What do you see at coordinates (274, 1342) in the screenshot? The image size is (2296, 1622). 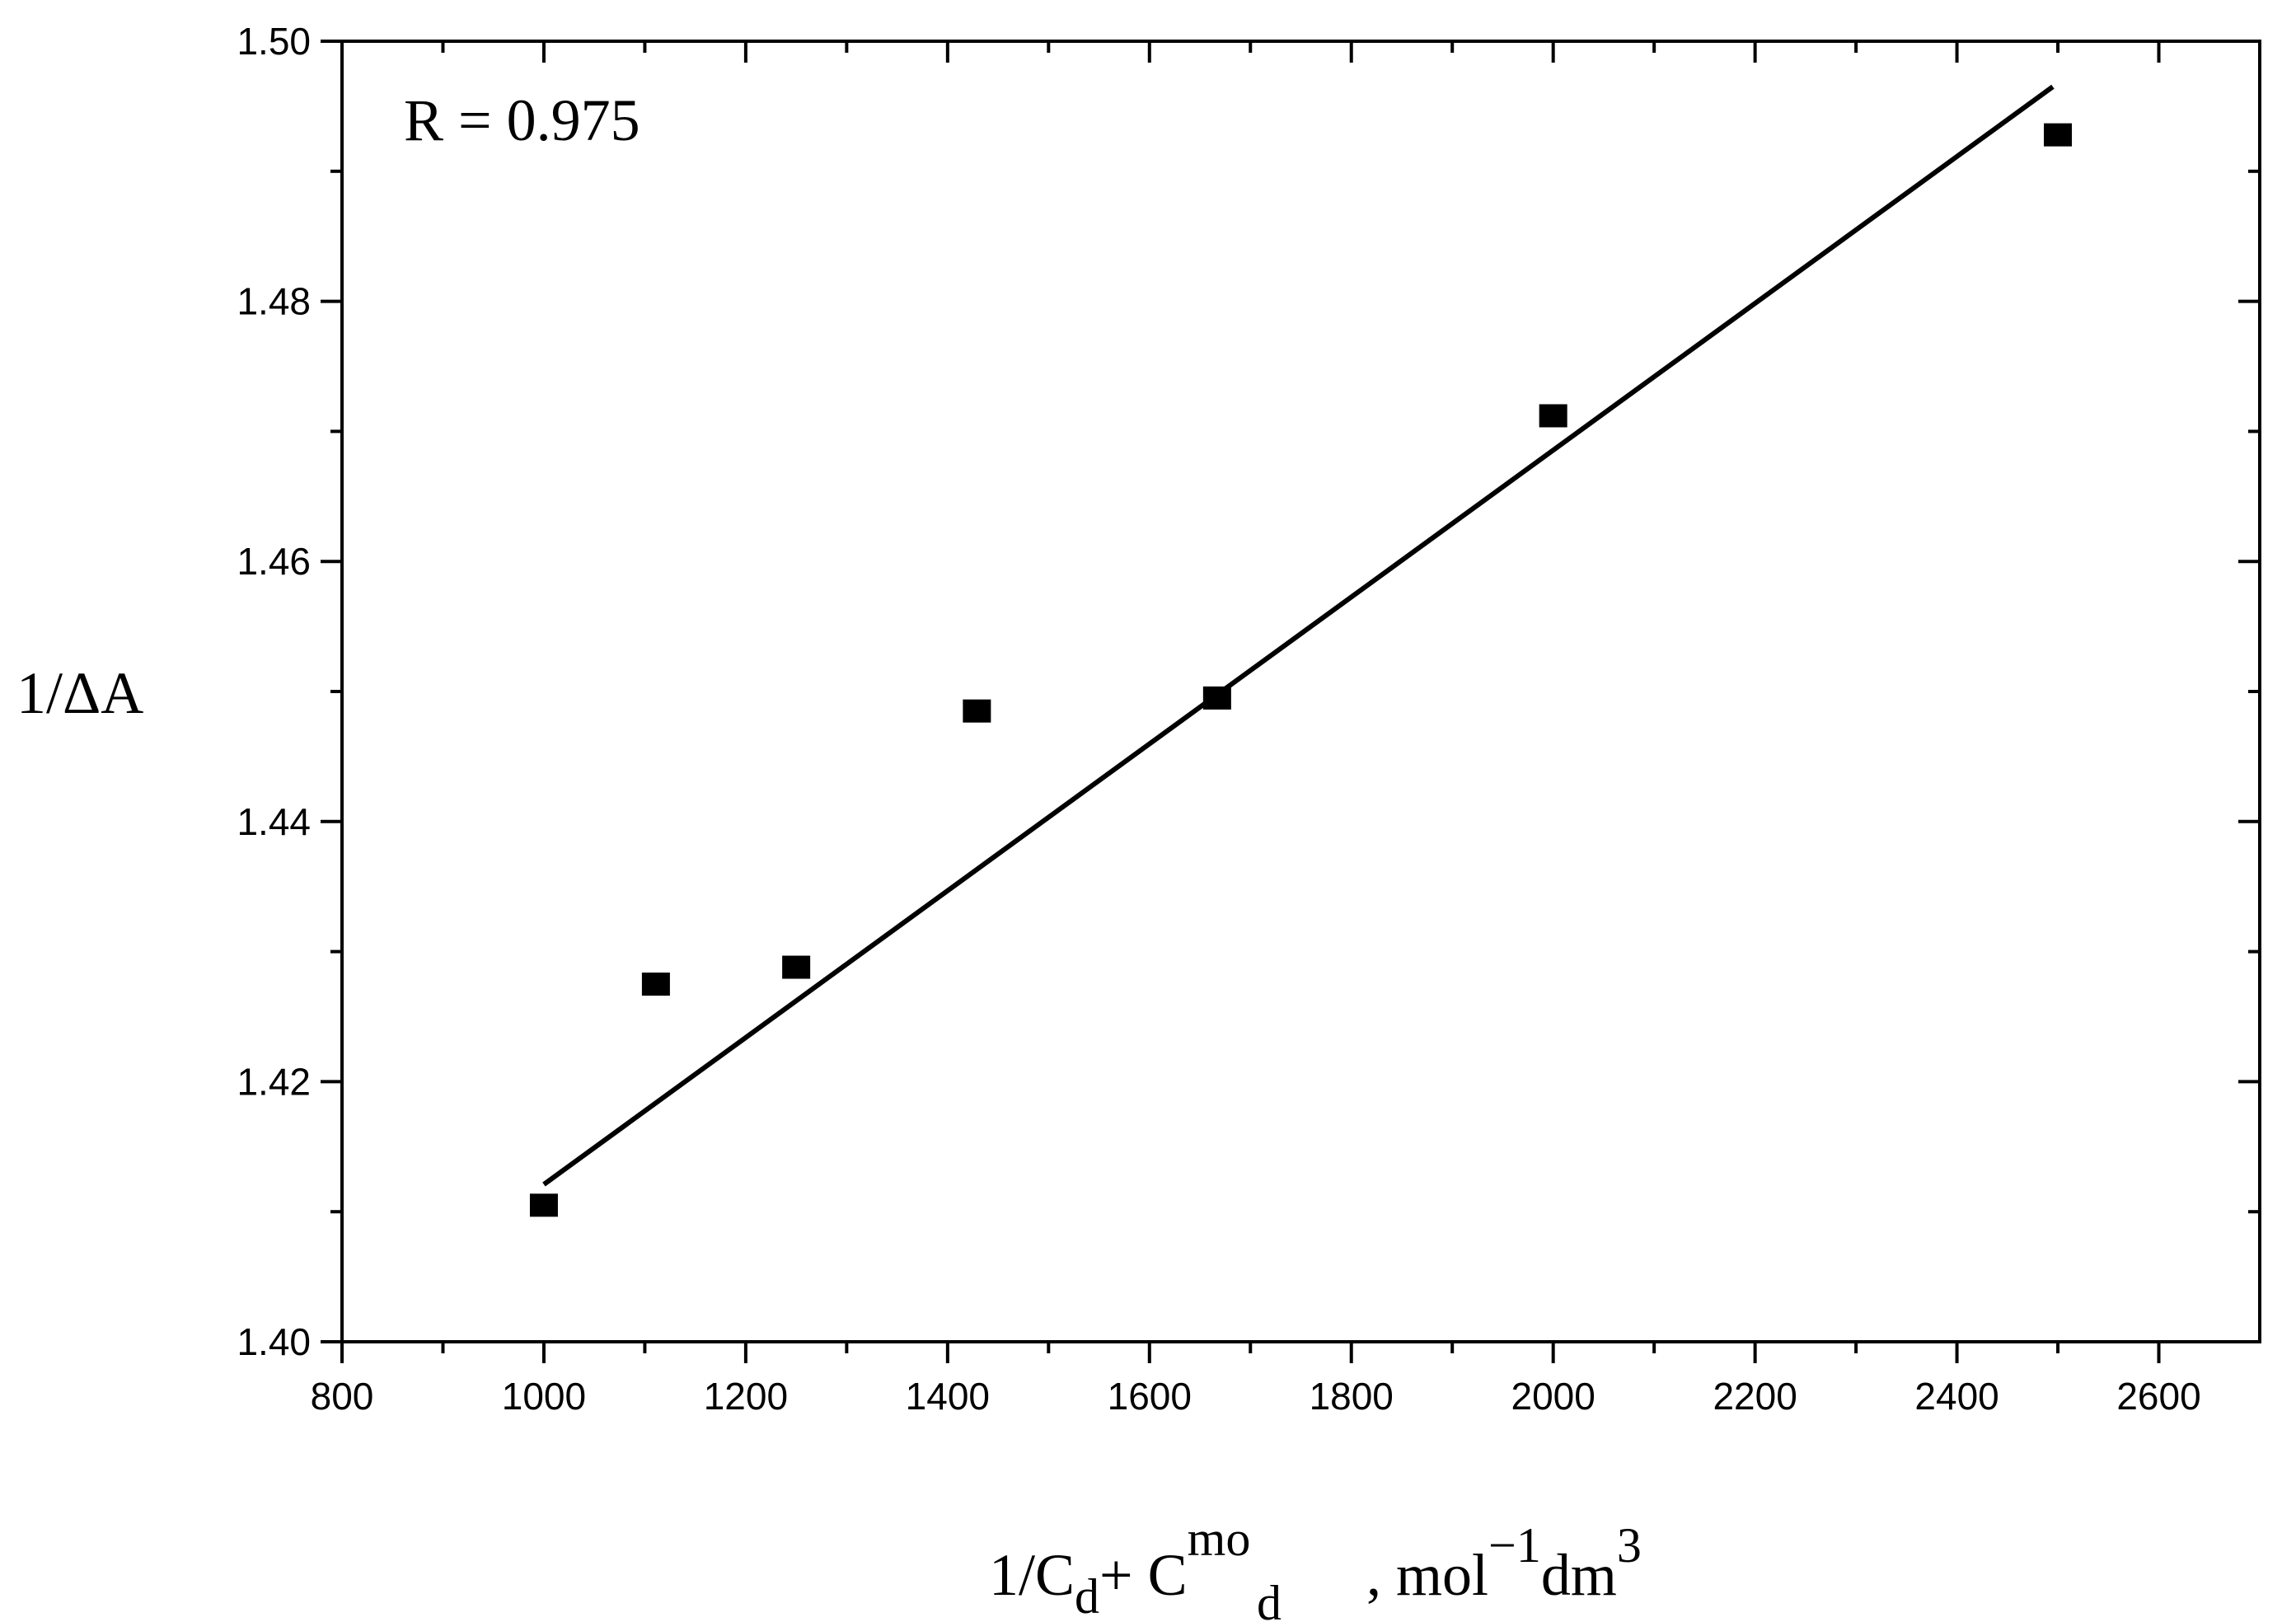 I see `y-tick-label: 1.40` at bounding box center [274, 1342].